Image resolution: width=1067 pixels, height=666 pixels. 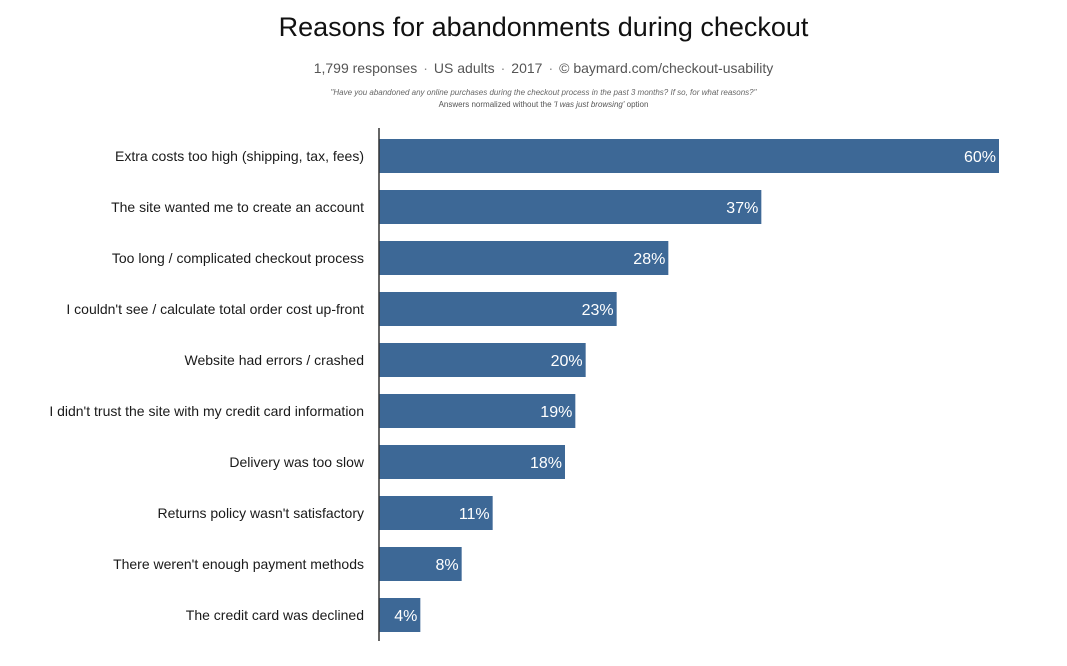 What do you see at coordinates (237, 207) in the screenshot?
I see `category-label: The site wanted me to create an account` at bounding box center [237, 207].